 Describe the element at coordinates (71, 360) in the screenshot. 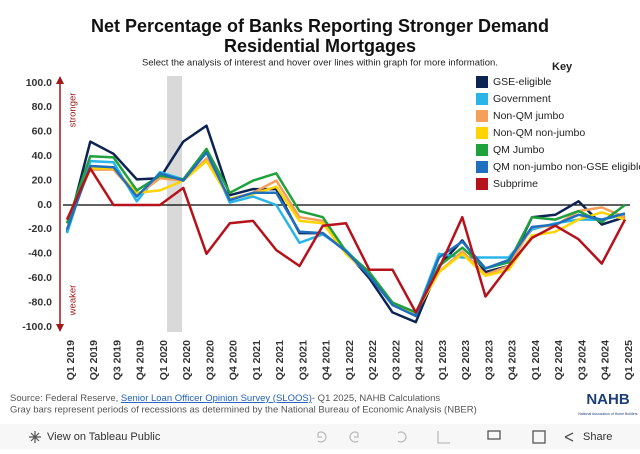

I see `x-tick-label: Q1 2019` at that location.